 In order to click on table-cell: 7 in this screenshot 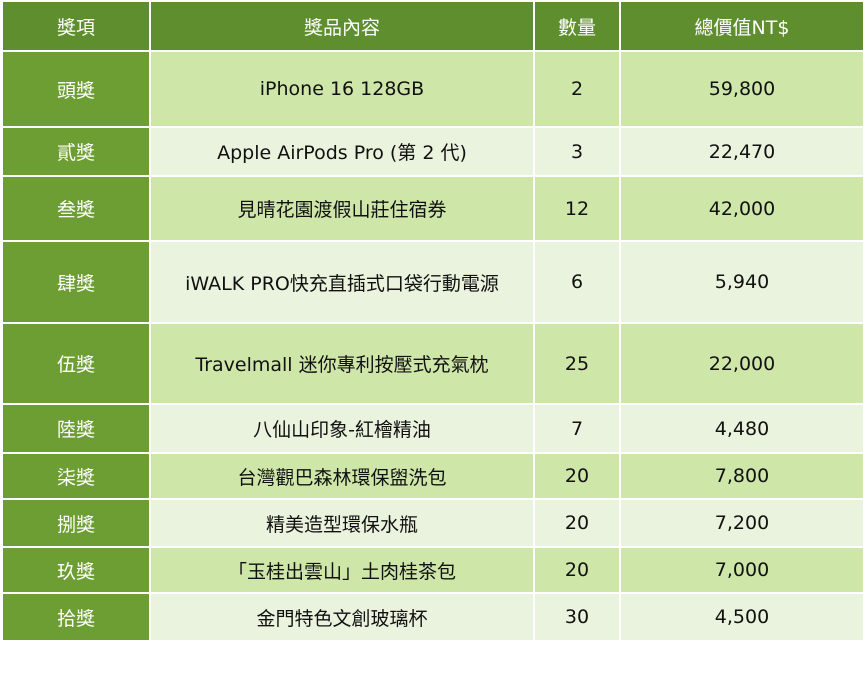, I will do `click(577, 428)`.